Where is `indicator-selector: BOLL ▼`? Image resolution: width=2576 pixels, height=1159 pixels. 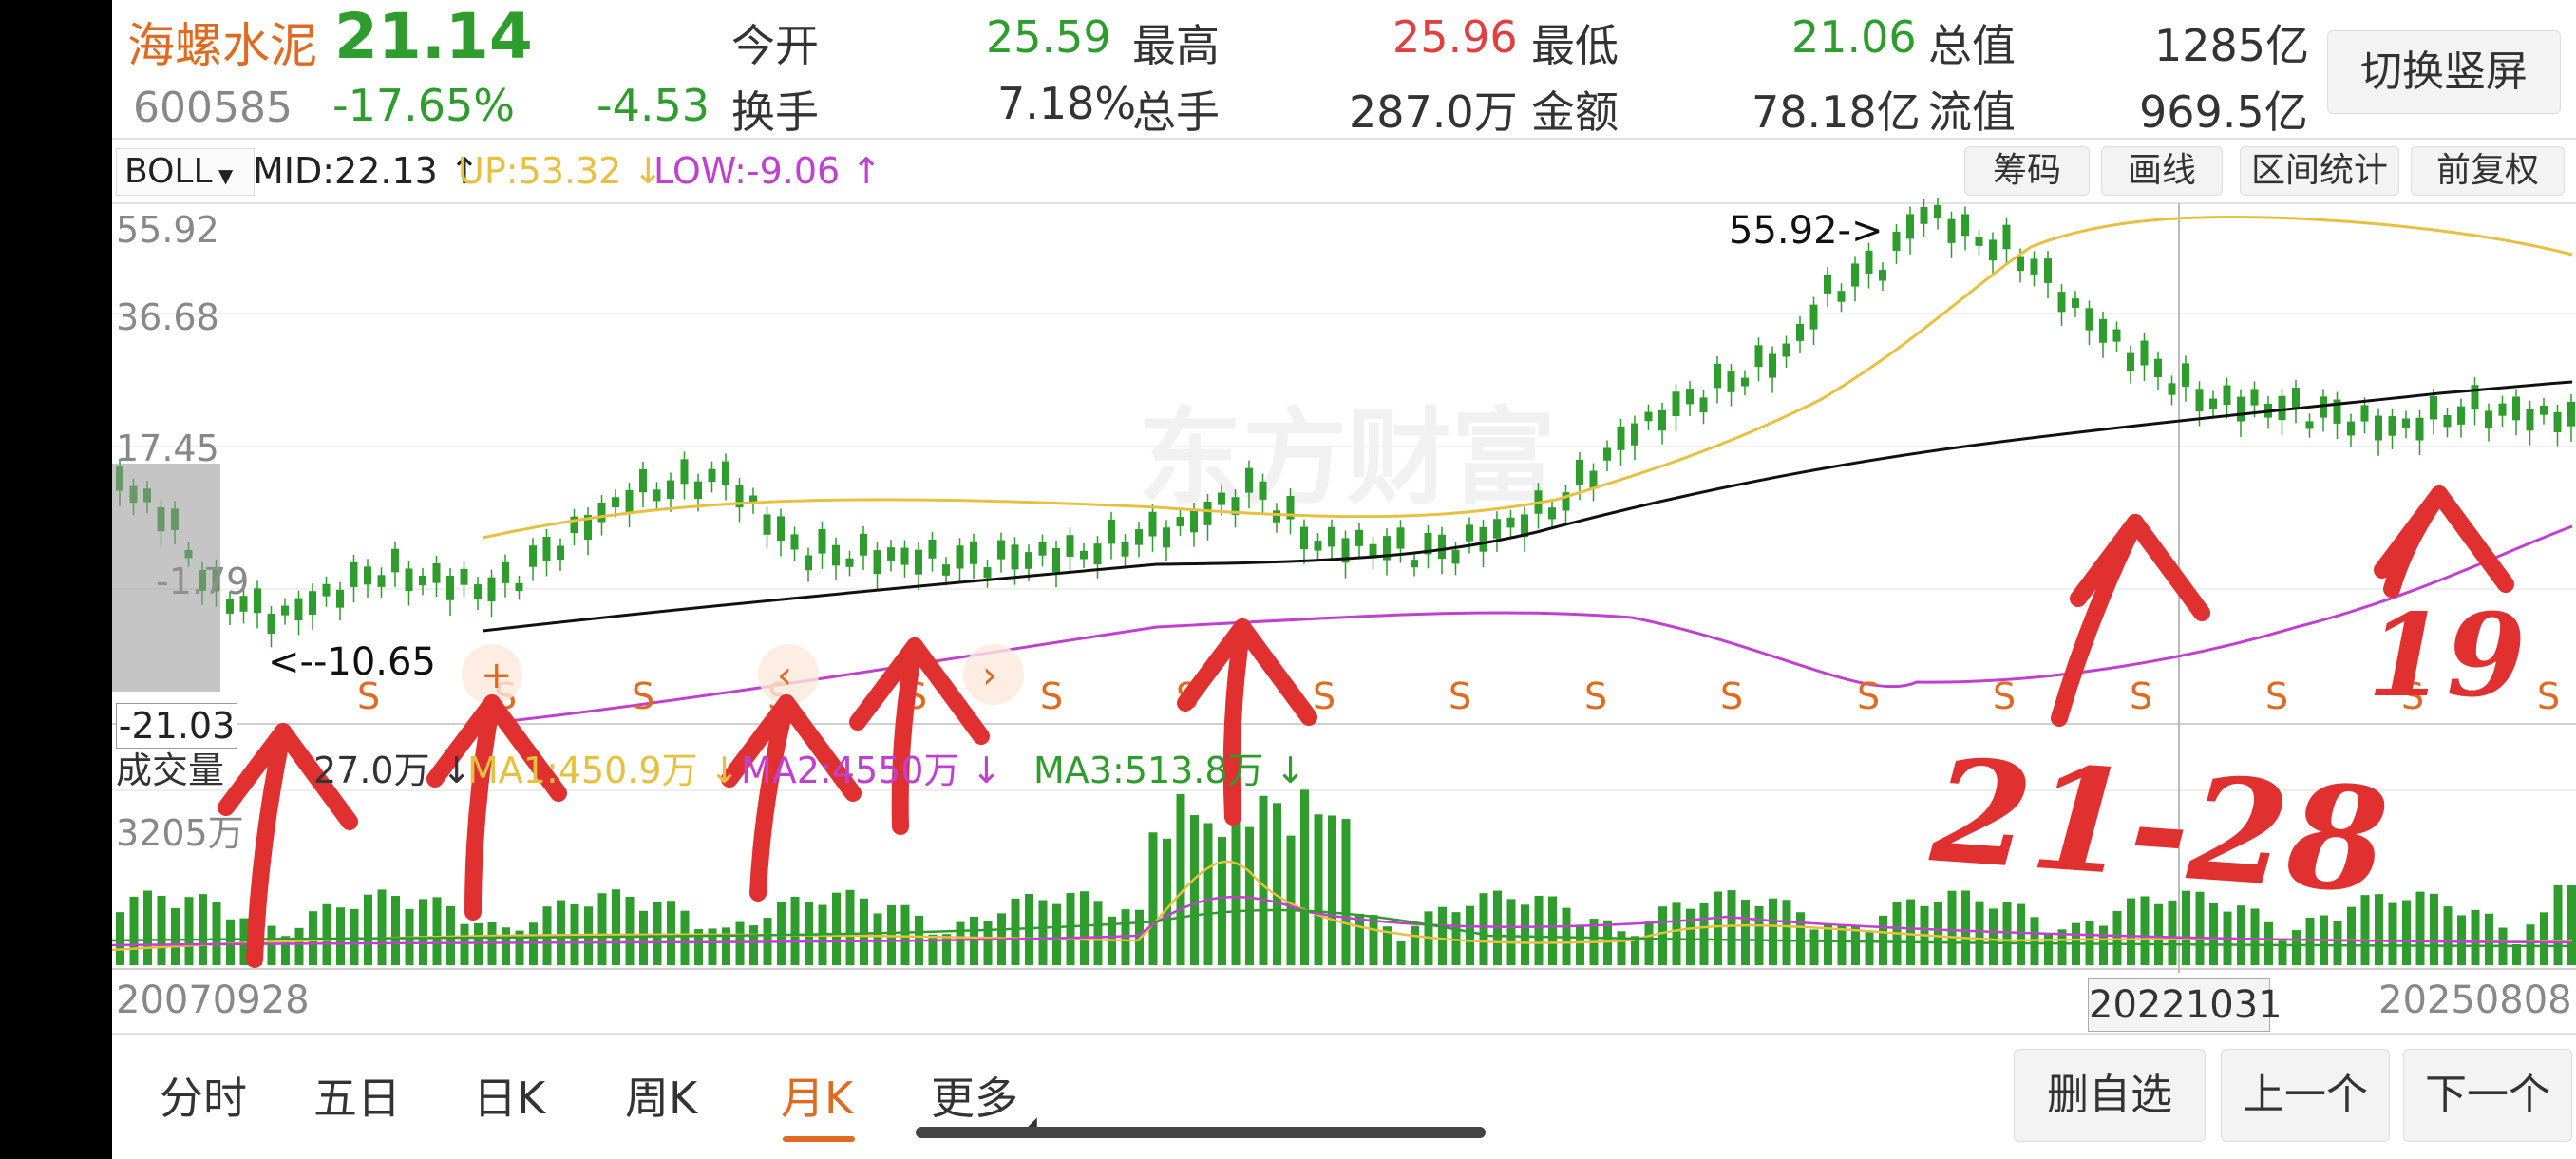 indicator-selector: BOLL ▼ is located at coordinates (185, 172).